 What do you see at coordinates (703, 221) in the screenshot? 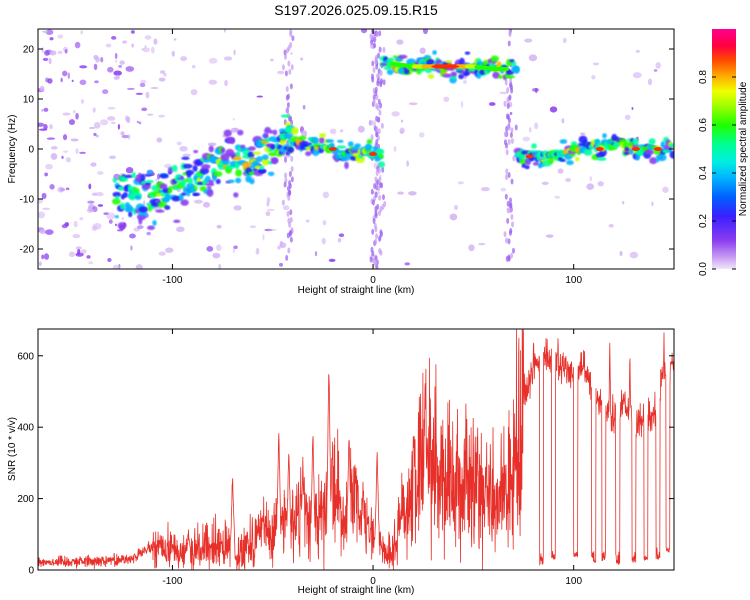
I see `colorbar-tick-label: 0.2` at bounding box center [703, 221].